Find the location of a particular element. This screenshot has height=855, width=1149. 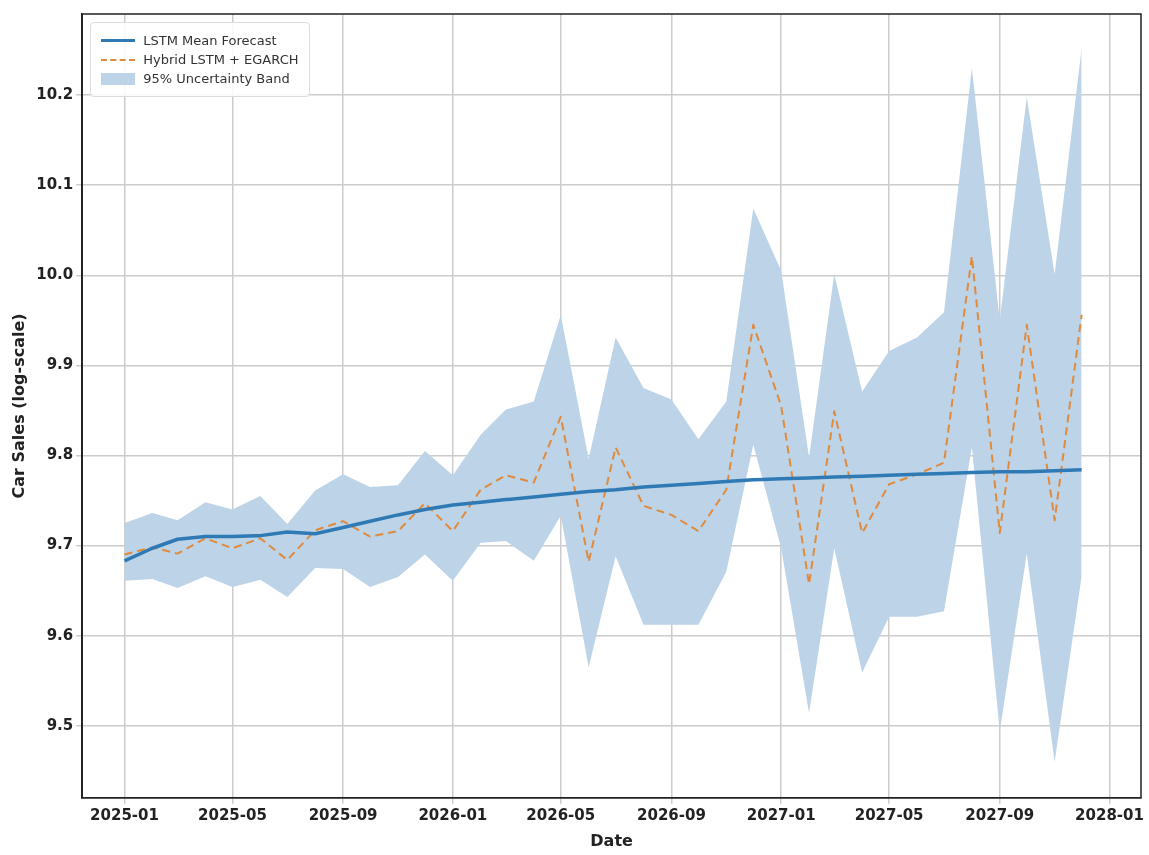

y-axis-title: Car Sales (log-scale) is located at coordinates (18, 406).